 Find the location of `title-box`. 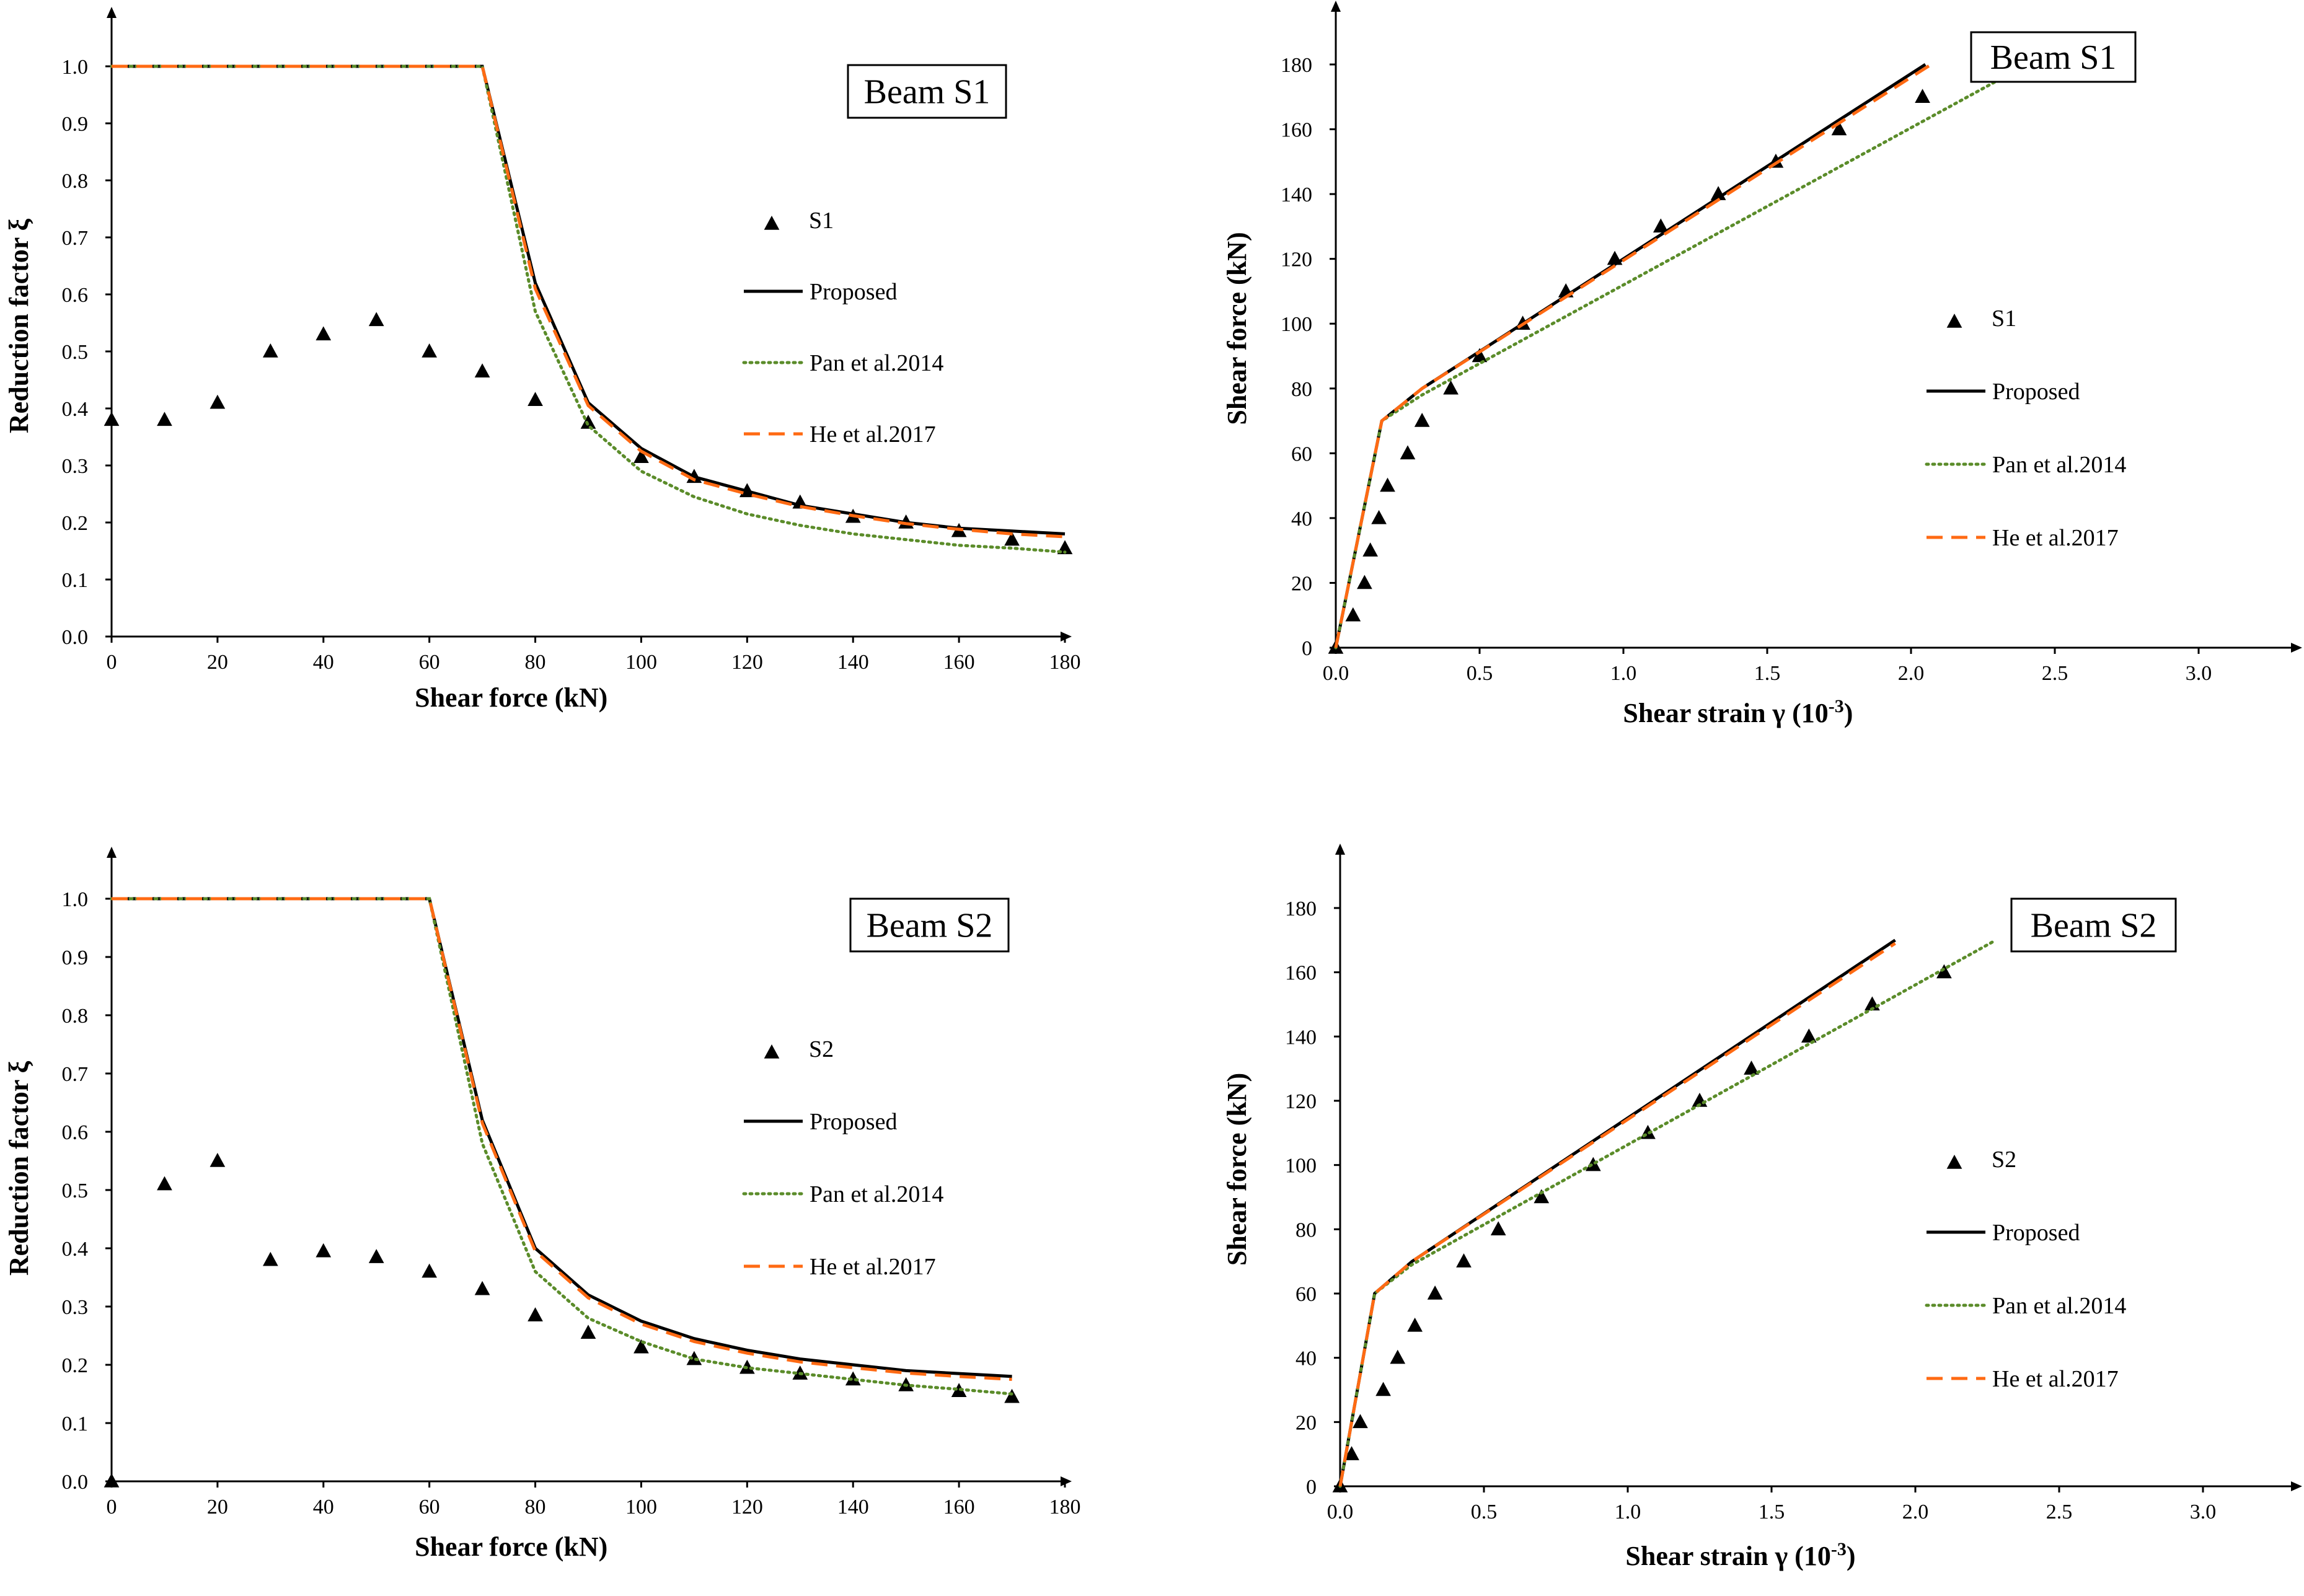

title-box is located at coordinates (927, 91).